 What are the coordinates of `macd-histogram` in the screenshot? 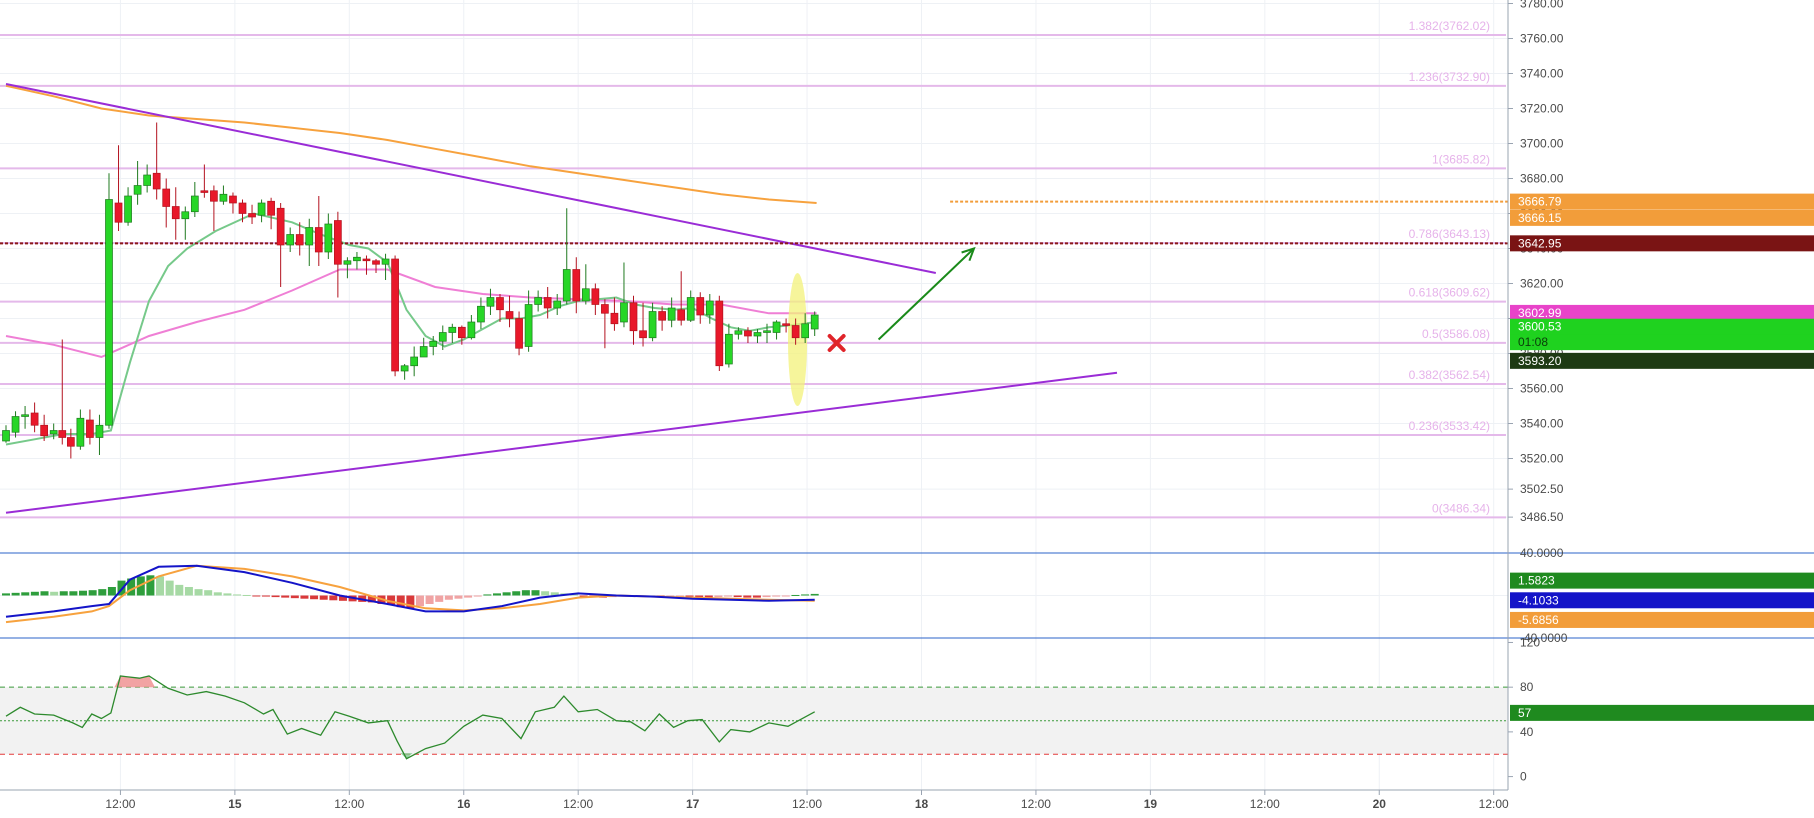 It's located at (410, 592).